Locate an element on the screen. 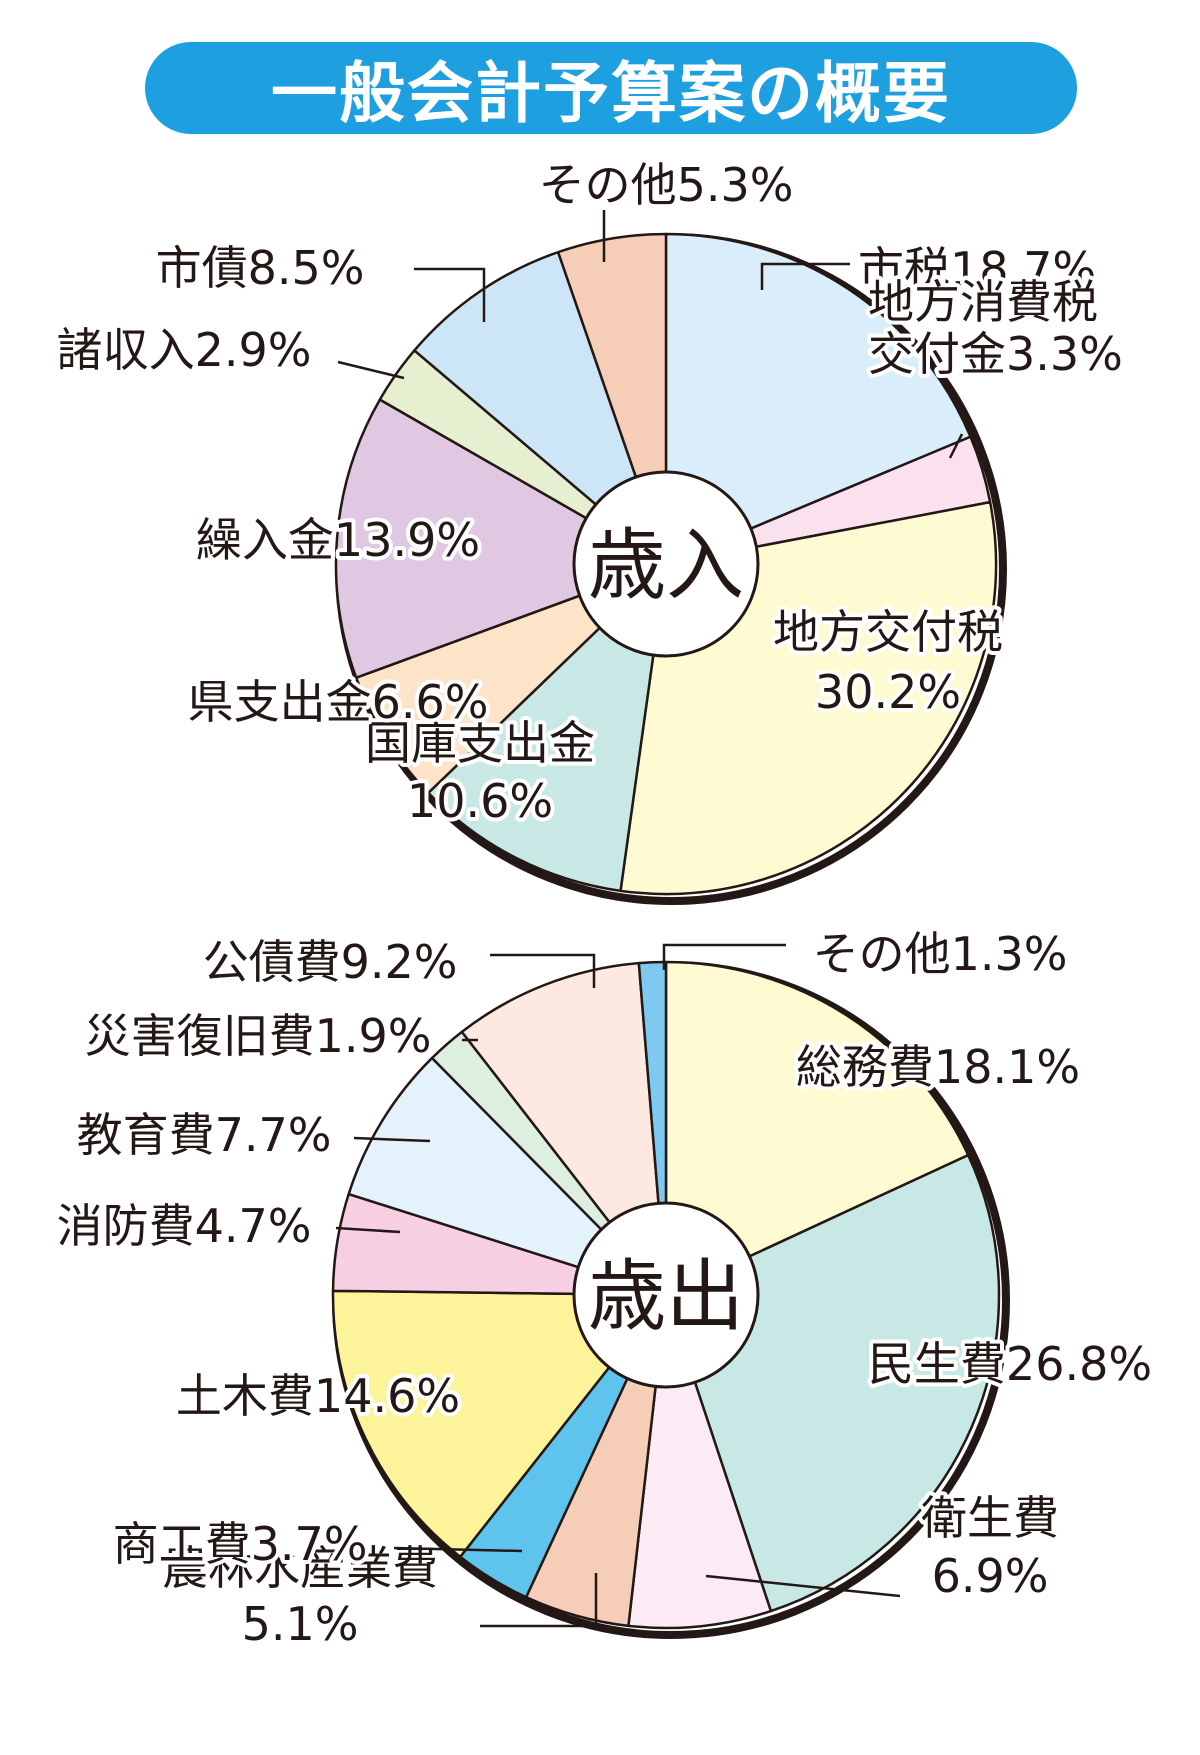 Image resolution: width=1200 pixels, height=1755 pixels. pie-slice-公債費 is located at coordinates (564, 1129).